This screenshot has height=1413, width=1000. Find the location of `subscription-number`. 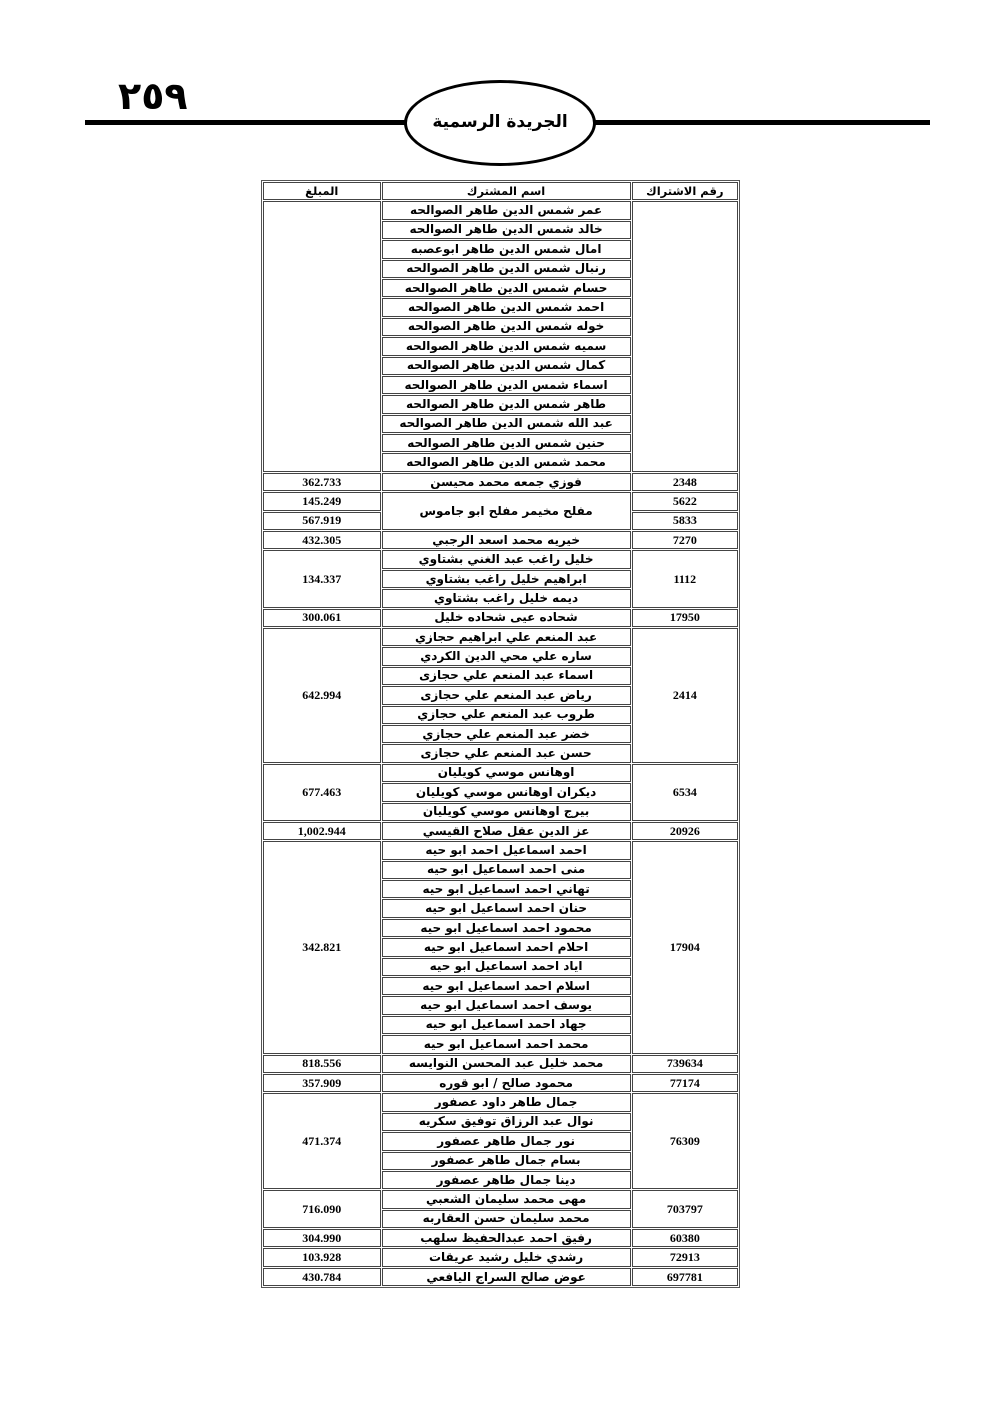

subscription-number is located at coordinates (684, 336).